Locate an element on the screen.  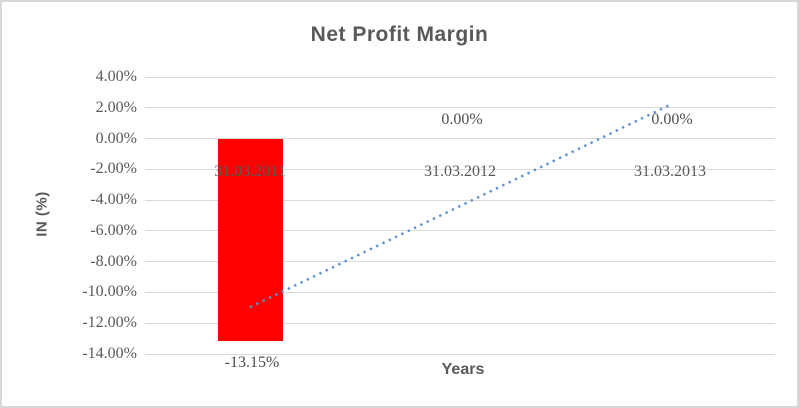
y-tick-label: 4.00% is located at coordinates (116, 76).